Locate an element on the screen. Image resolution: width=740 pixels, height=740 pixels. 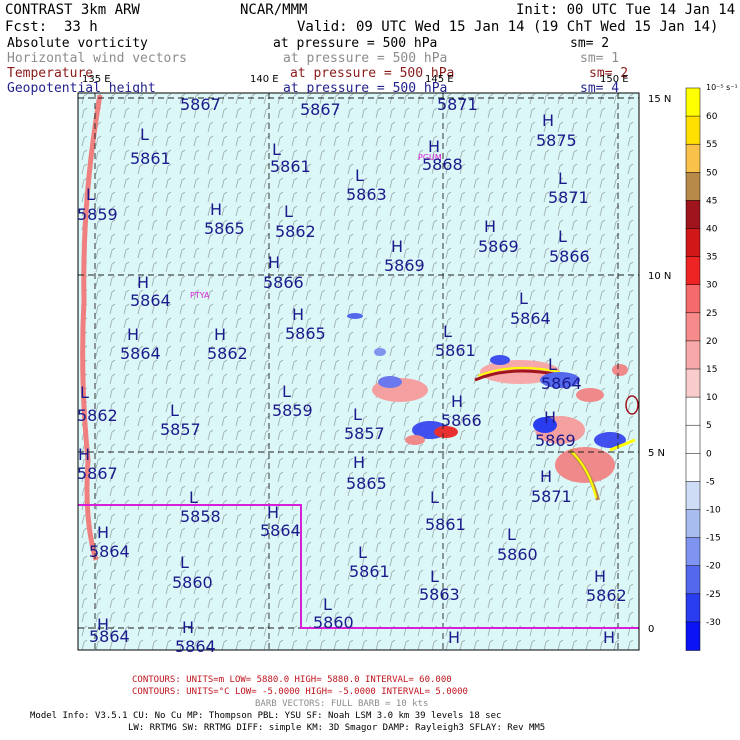
colorbar-label: 25 is located at coordinates (711, 314).